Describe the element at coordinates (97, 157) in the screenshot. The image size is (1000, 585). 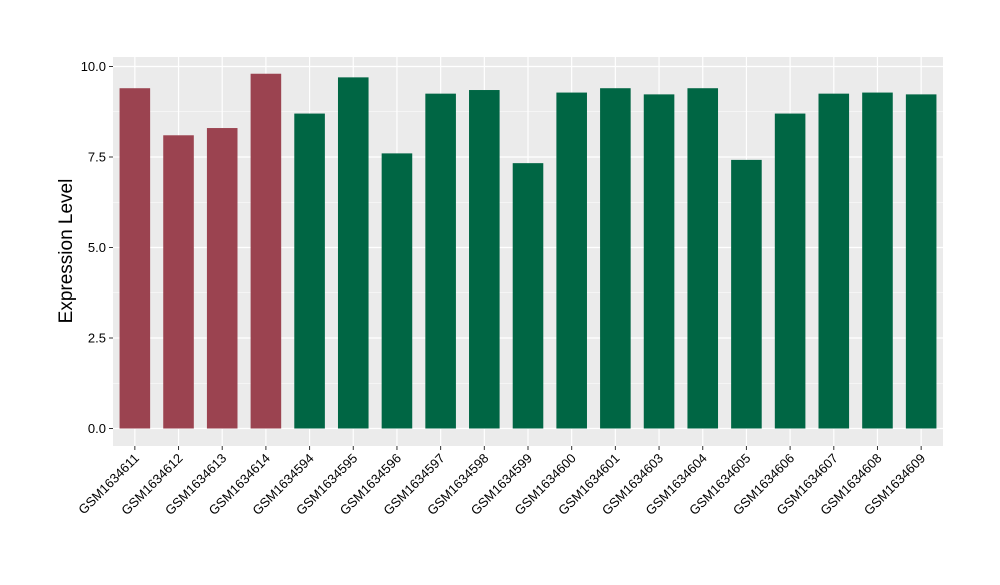
I see `y-tick-label: 7.5` at that location.